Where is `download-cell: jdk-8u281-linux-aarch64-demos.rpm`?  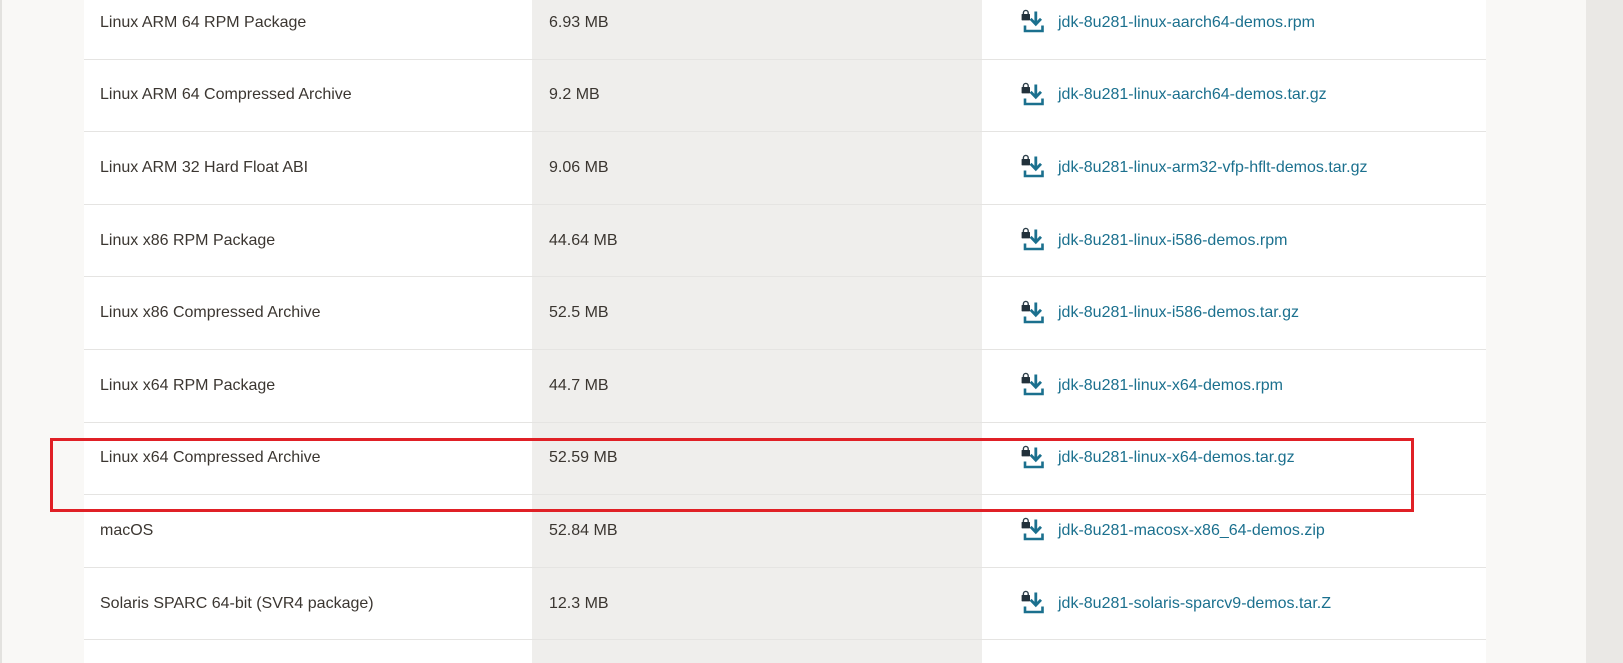 download-cell: jdk-8u281-linux-aarch64-demos.rpm is located at coordinates (1234, 29).